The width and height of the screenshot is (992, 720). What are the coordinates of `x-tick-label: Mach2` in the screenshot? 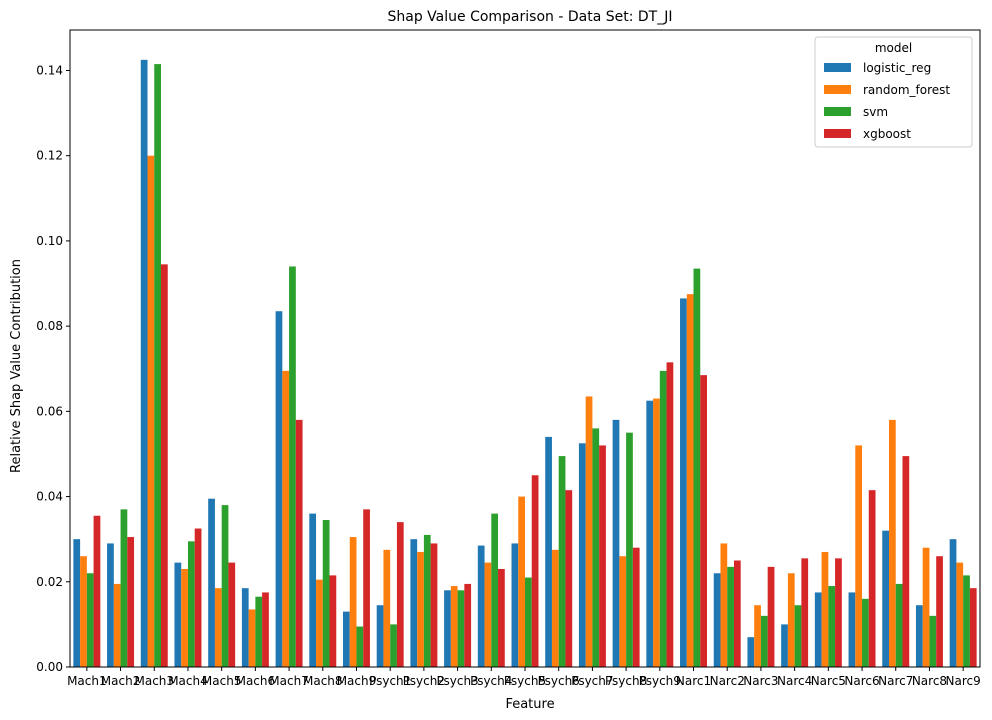 It's located at (121, 681).